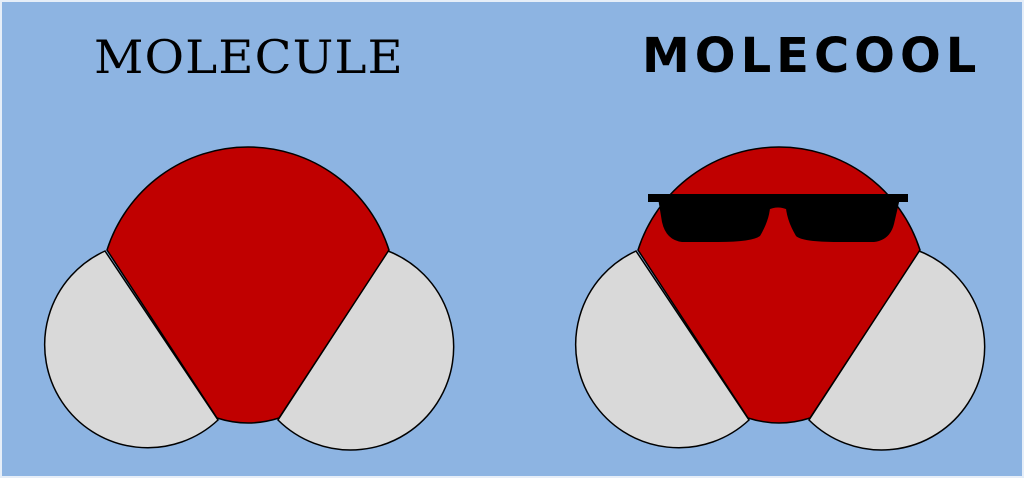  I want to click on hydrogen-atom-right, so click(366, 350).